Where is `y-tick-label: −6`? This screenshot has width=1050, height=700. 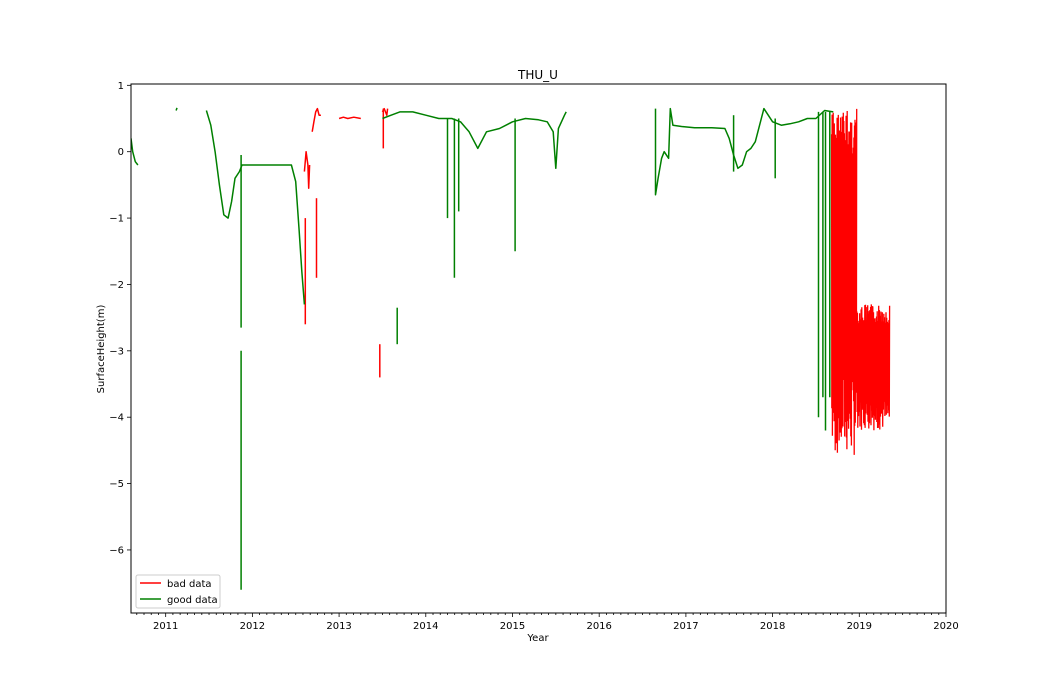
y-tick-label: −6 is located at coordinates (116, 550).